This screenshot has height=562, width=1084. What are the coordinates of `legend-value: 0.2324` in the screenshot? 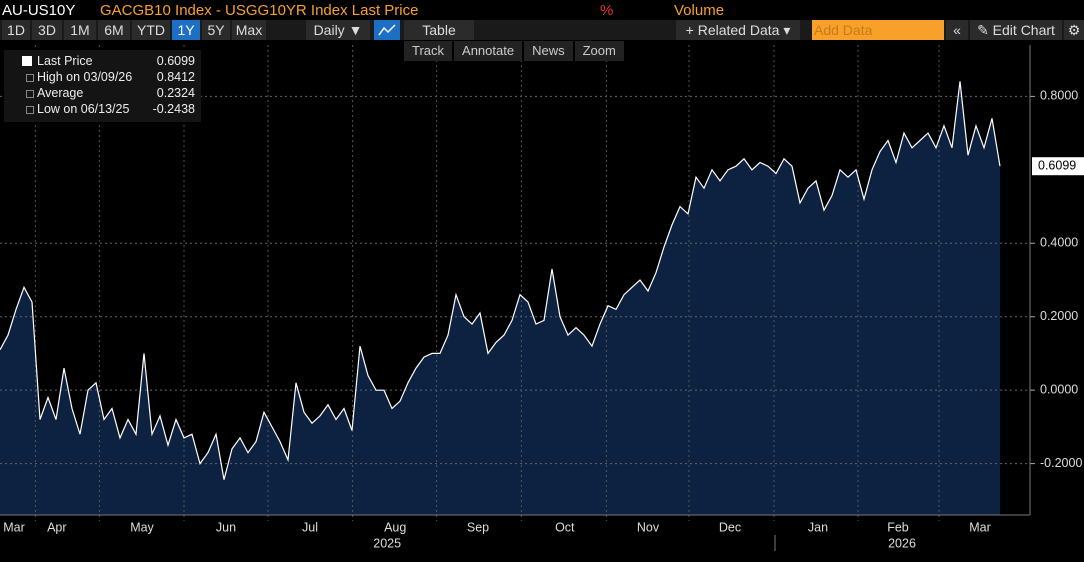 It's located at (175, 93).